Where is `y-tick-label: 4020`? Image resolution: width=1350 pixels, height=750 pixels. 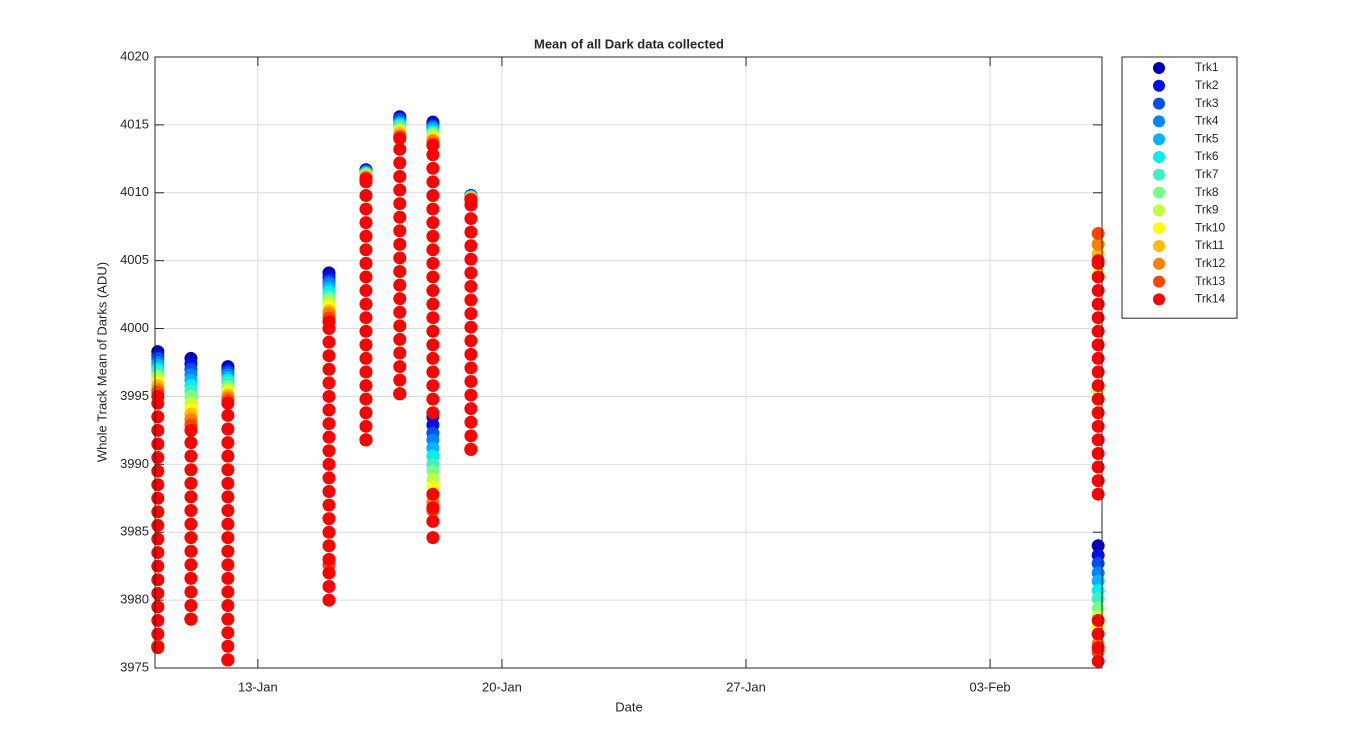 y-tick-label: 4020 is located at coordinates (134, 55).